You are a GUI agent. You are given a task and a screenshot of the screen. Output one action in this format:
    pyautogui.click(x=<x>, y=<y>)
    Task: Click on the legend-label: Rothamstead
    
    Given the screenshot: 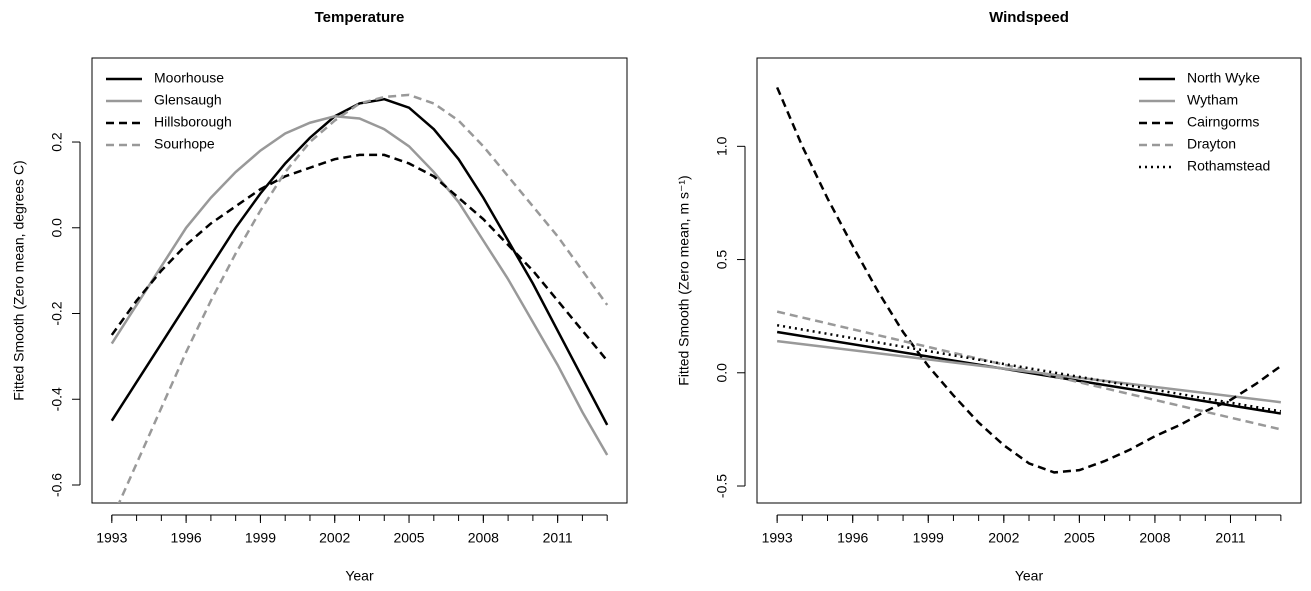 What is the action you would take?
    pyautogui.click(x=1228, y=166)
    